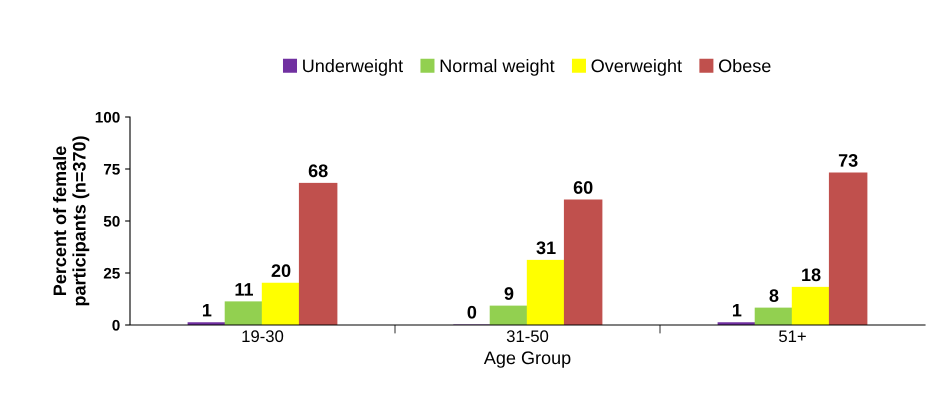 This screenshot has height=417, width=938. I want to click on legend-label: Overweight, so click(637, 67).